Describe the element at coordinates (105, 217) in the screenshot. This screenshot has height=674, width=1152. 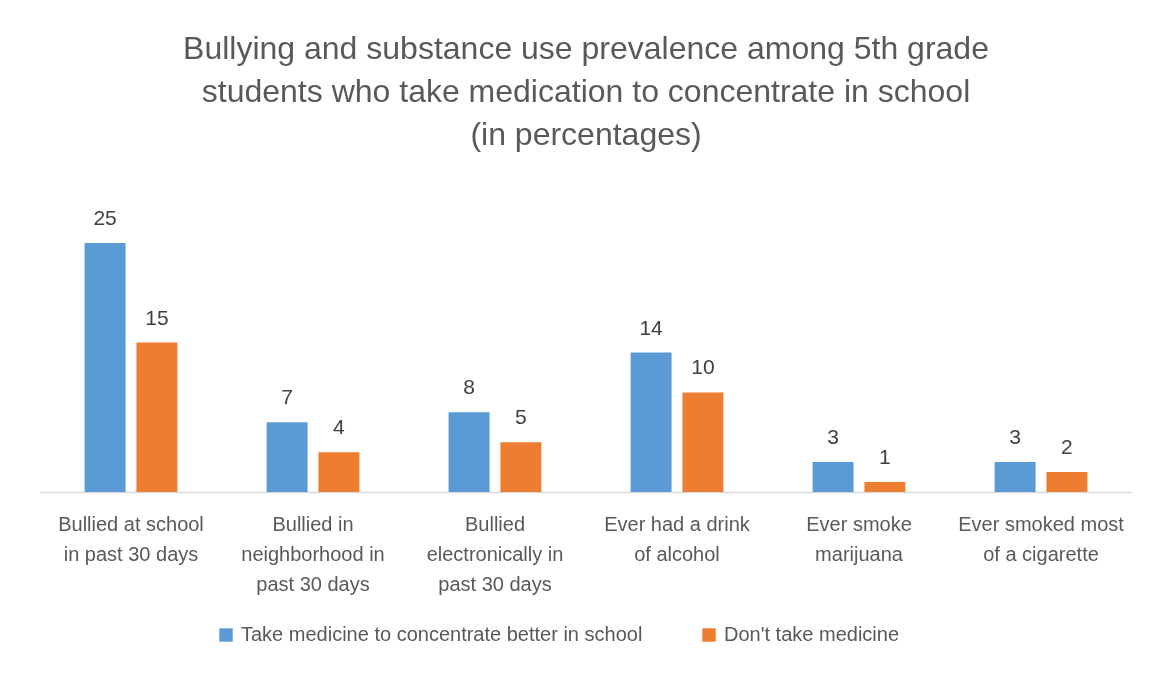
I see `data-label: 25` at that location.